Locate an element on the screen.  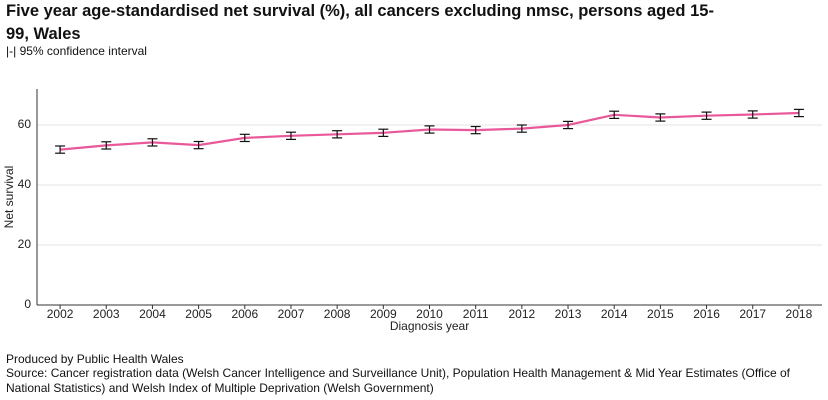
x-tick-label: 2004 is located at coordinates (152, 314).